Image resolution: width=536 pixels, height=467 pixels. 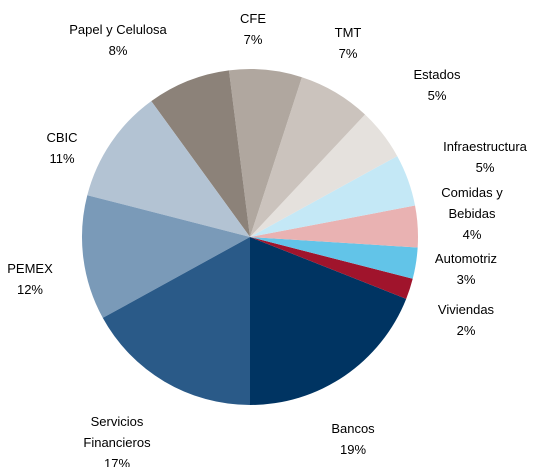 What do you see at coordinates (472, 234) in the screenshot?
I see `value-label: 4%` at bounding box center [472, 234].